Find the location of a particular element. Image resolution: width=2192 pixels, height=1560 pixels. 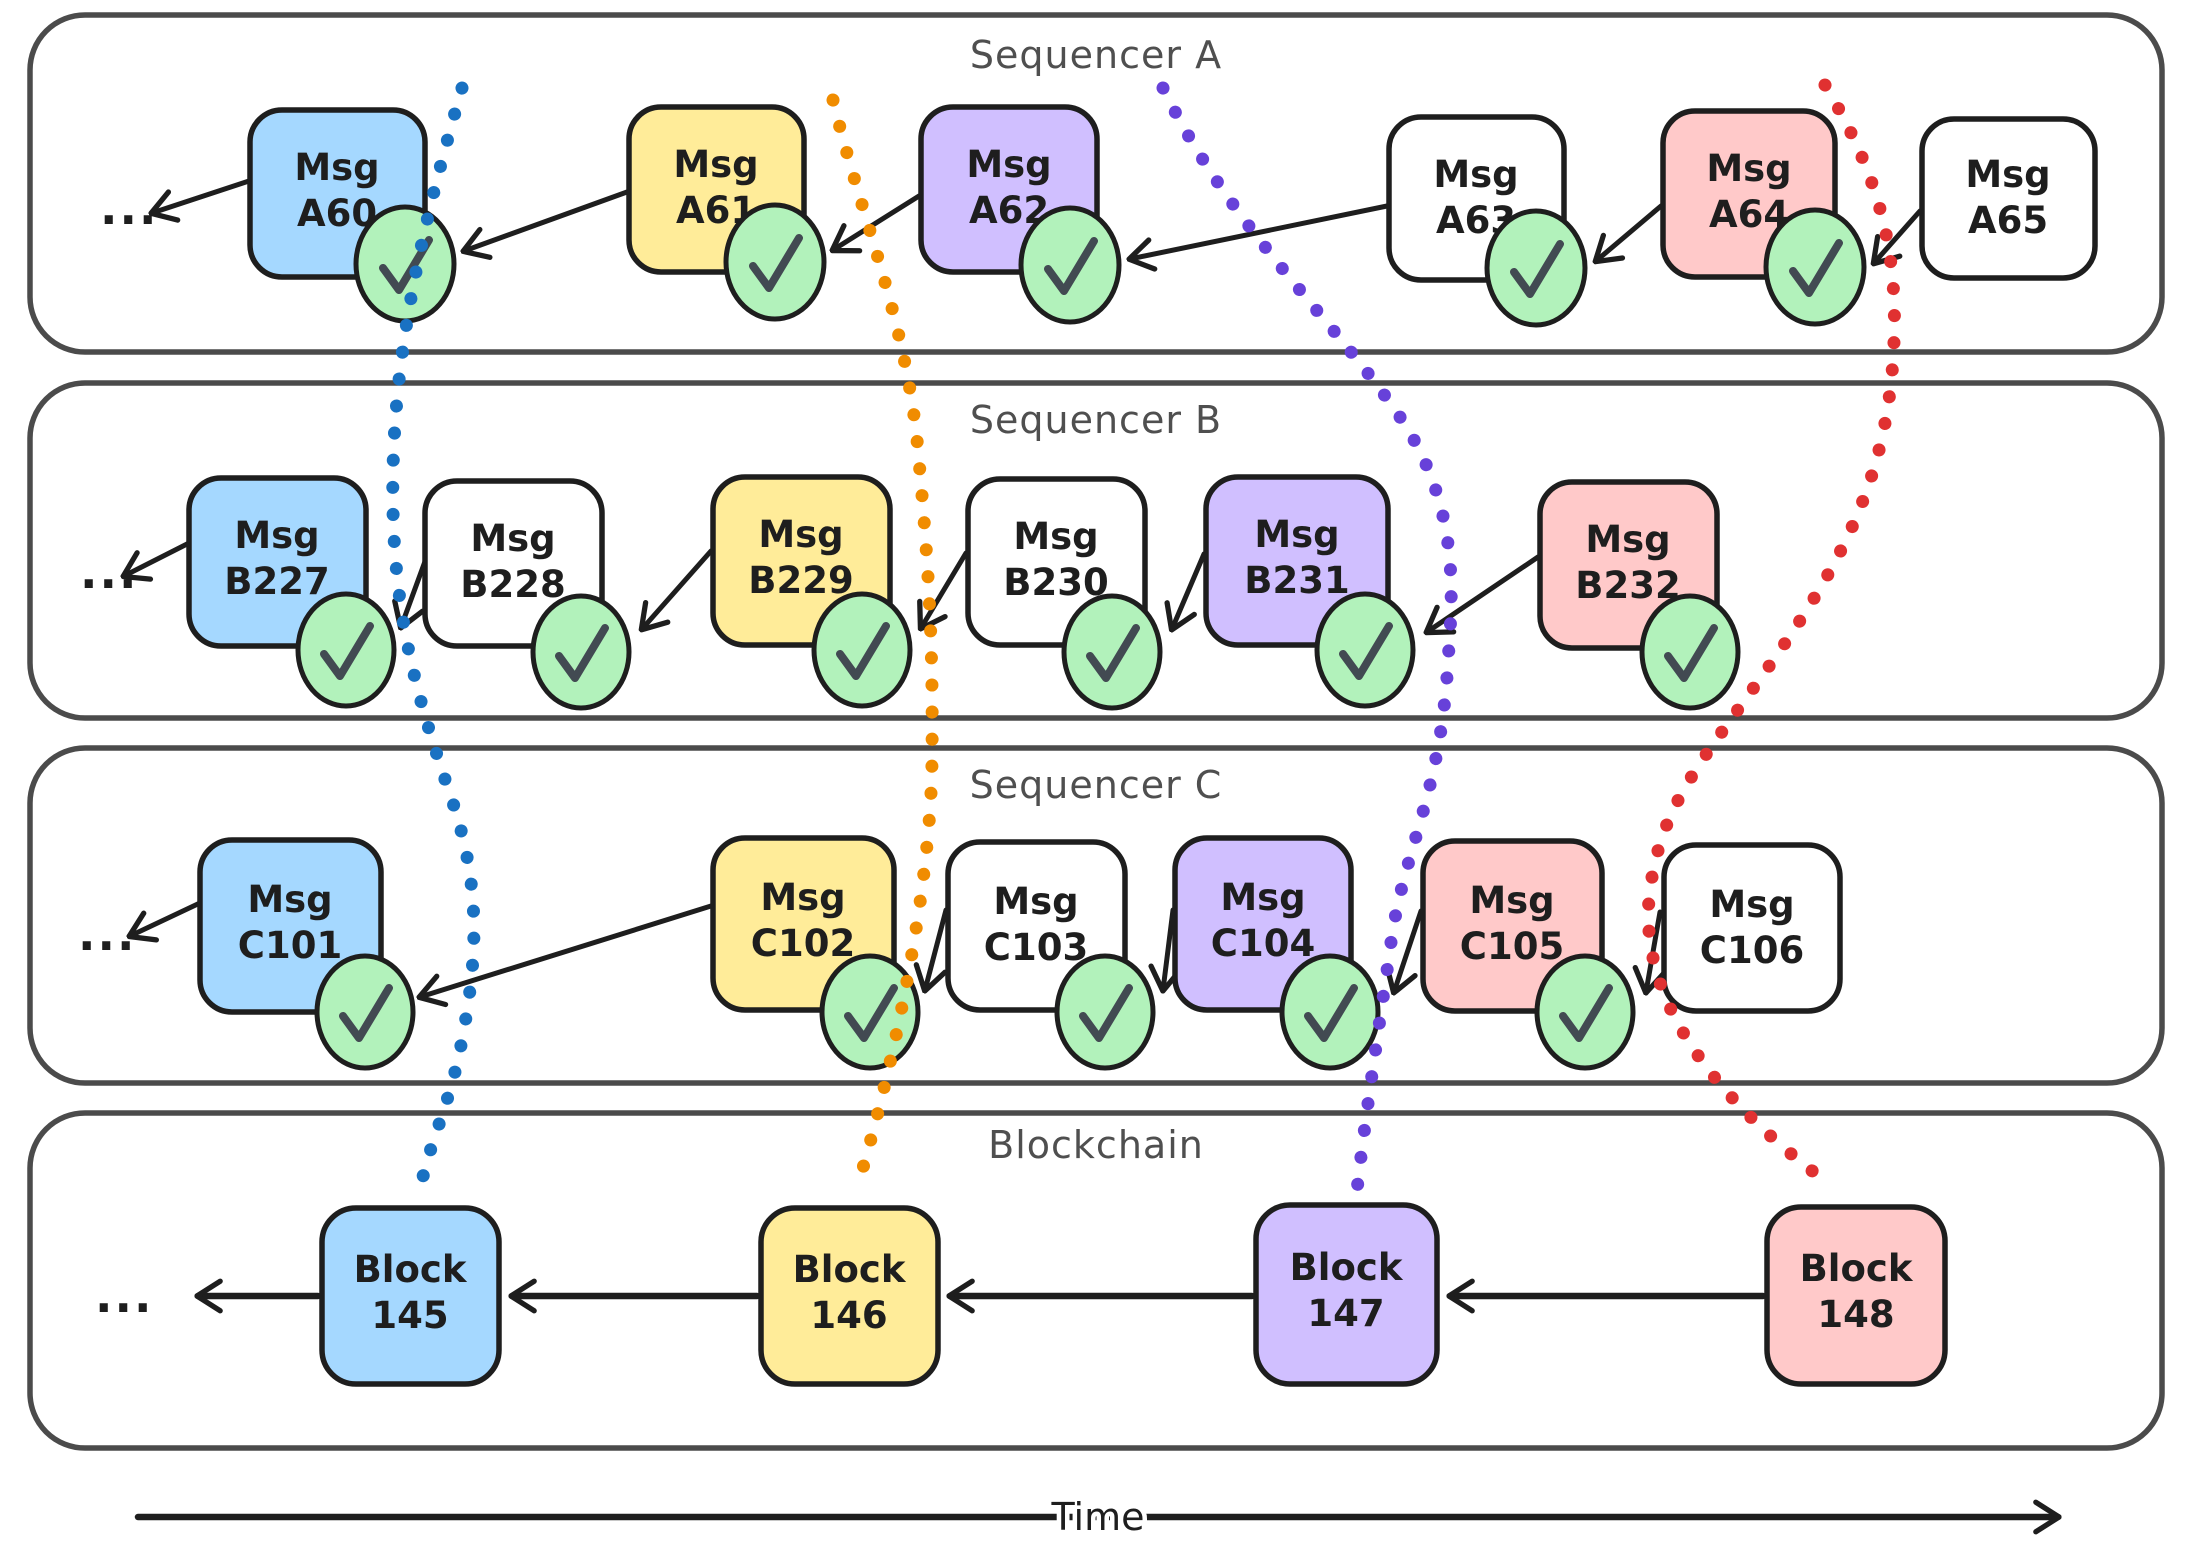

batch-link-orange-dotted is located at coordinates (882, 642).